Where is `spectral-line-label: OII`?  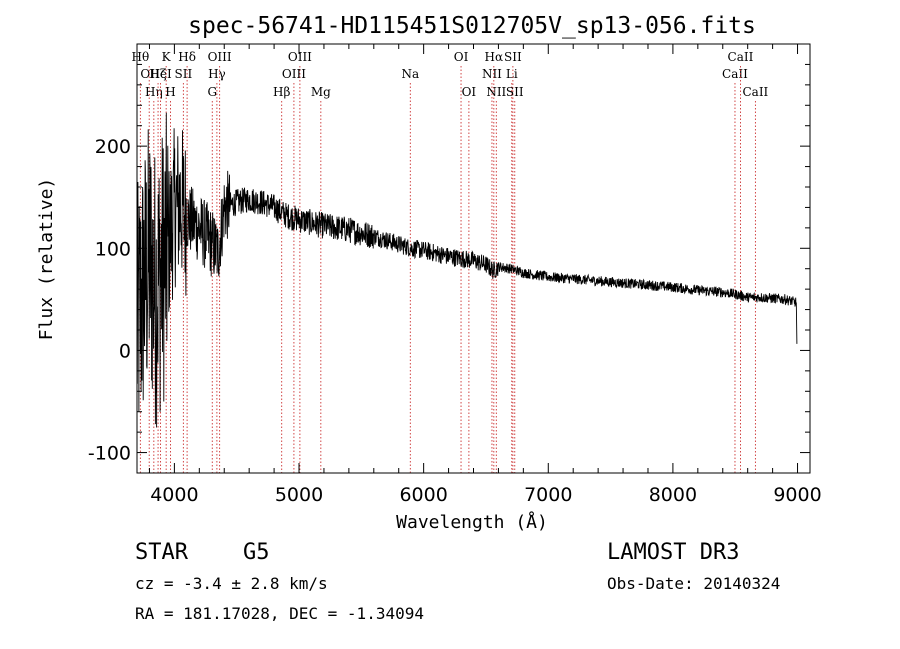 spectral-line-label: OII is located at coordinates (150, 74).